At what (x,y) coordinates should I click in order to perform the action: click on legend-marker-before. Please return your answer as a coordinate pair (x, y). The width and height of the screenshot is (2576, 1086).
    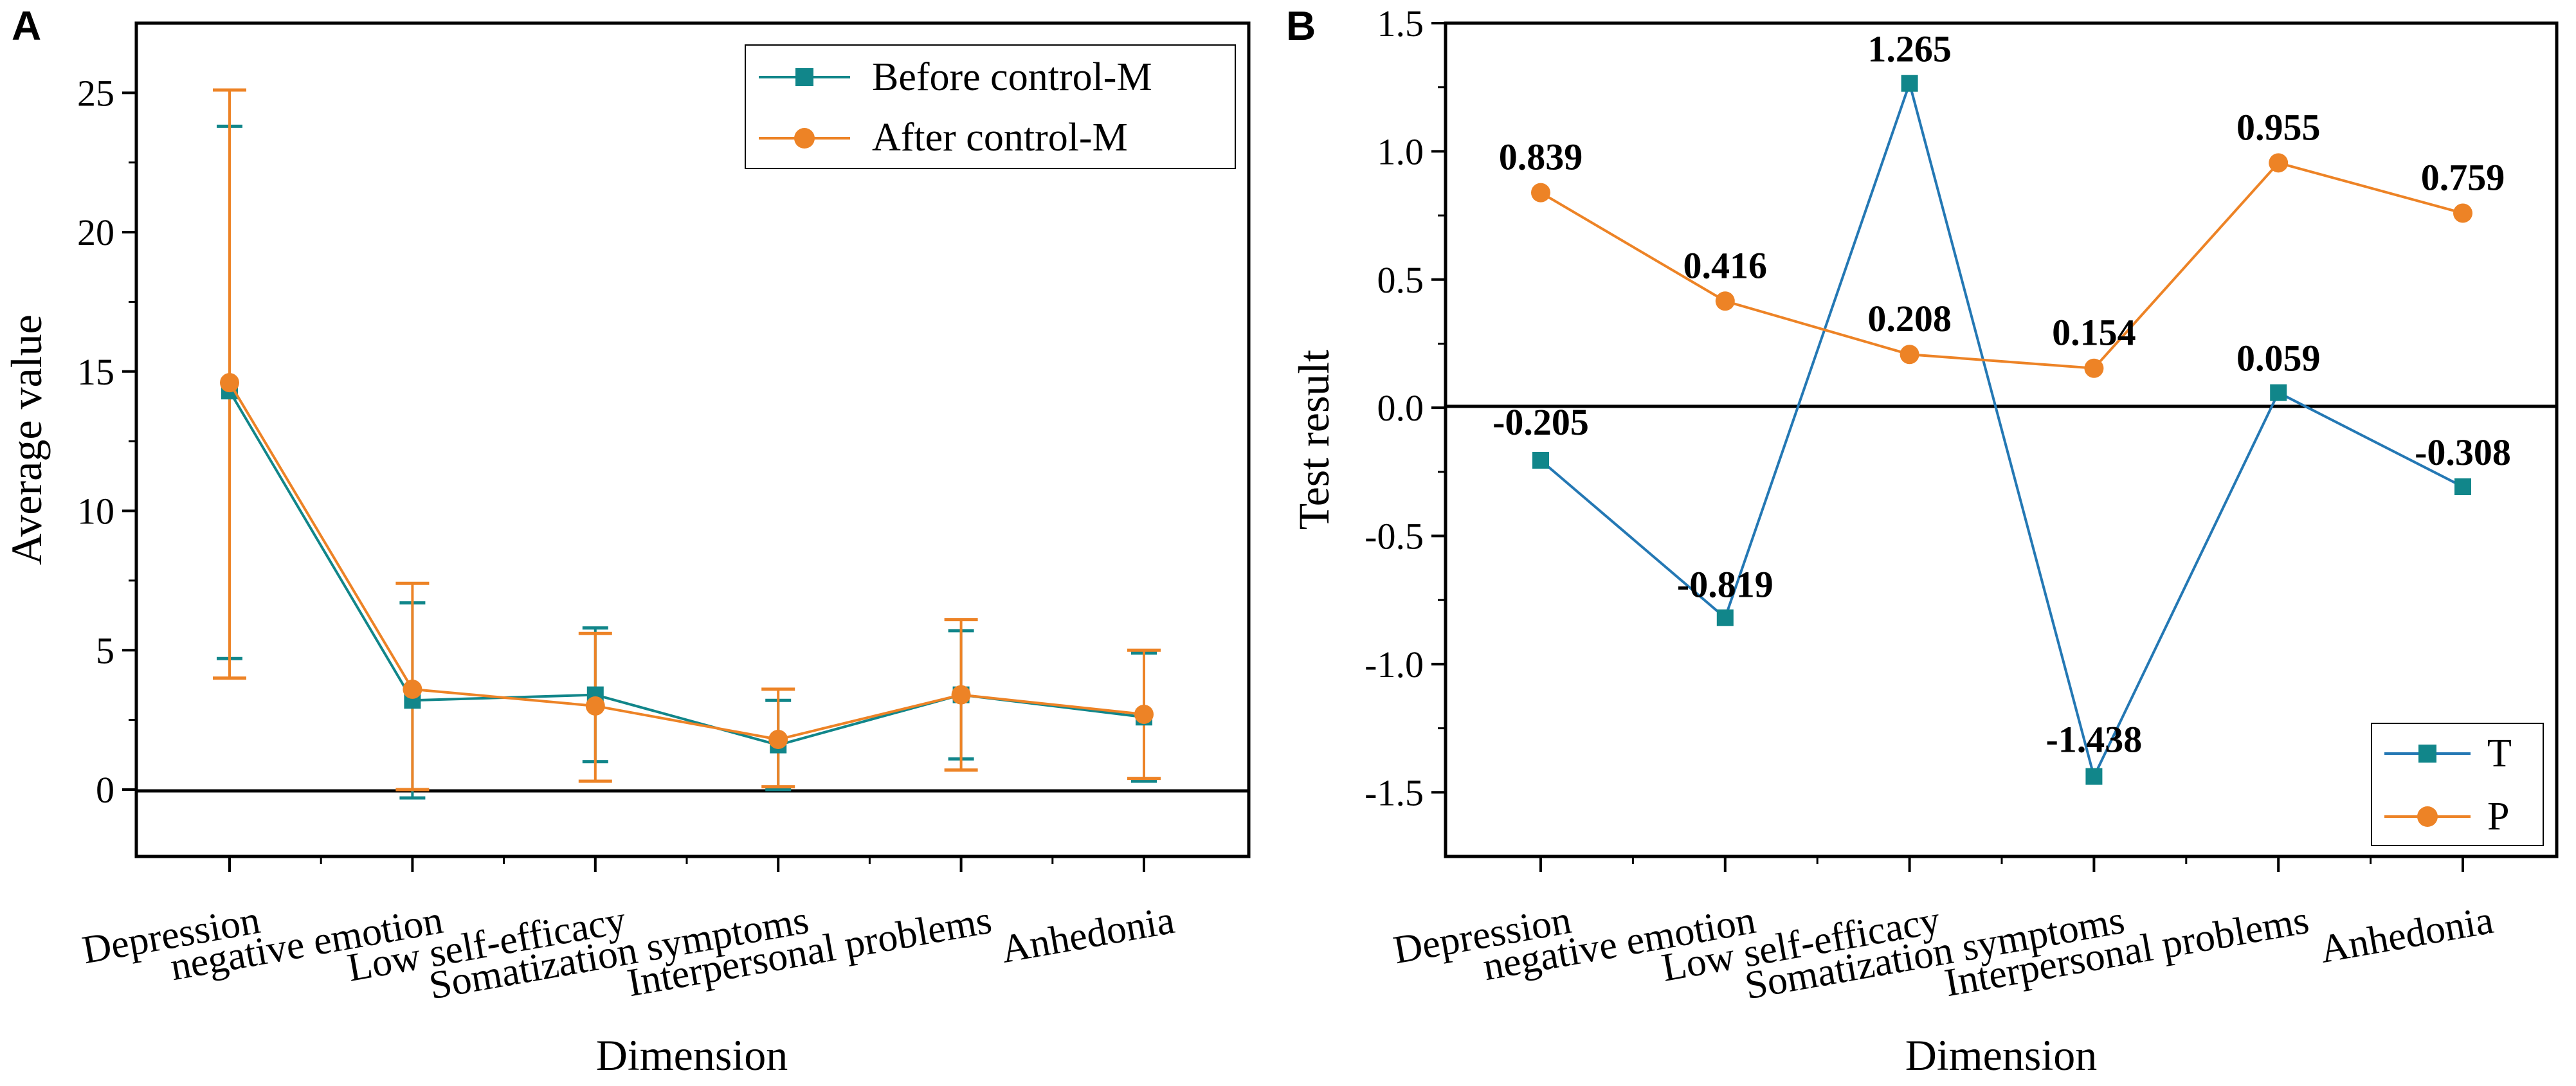
    Looking at the image, I should click on (804, 77).